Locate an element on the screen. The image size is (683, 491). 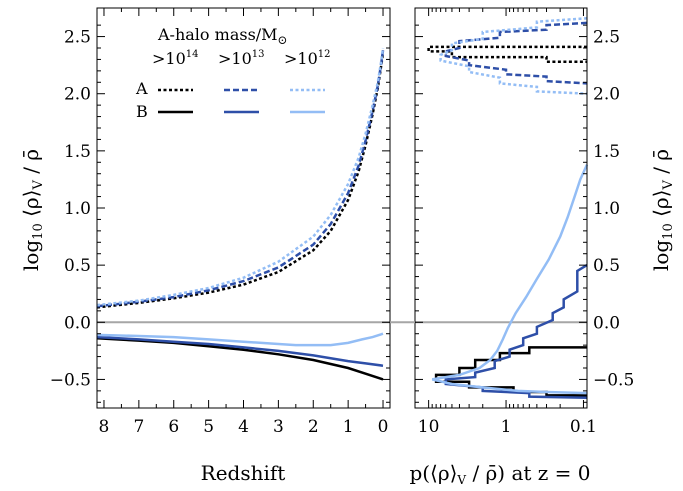
right-y-axis-label-end: / ρ̄ is located at coordinates (661, 164).